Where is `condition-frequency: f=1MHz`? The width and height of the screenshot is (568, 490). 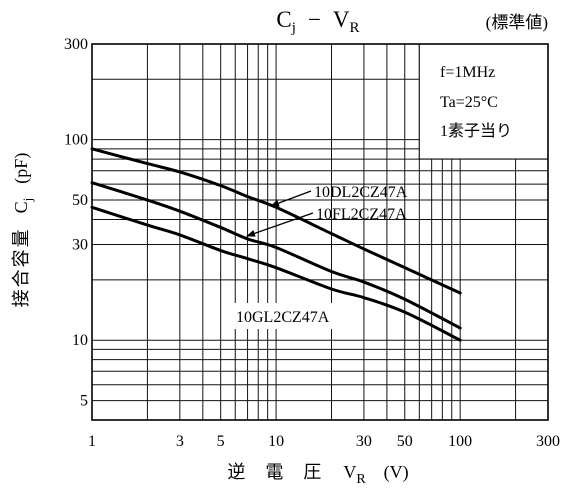 condition-frequency: f=1MHz is located at coordinates (467, 72).